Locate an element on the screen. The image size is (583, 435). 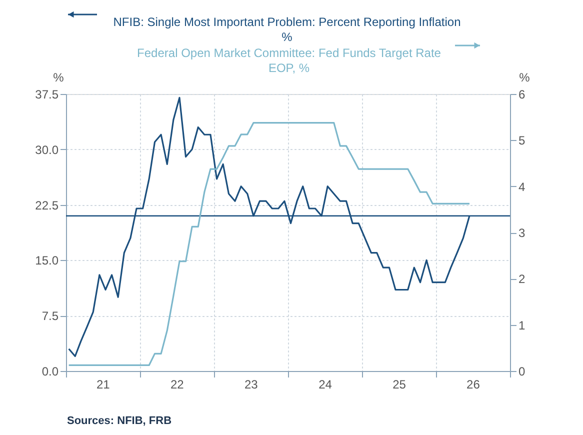
y2-tick-label: 6 is located at coordinates (522, 95).